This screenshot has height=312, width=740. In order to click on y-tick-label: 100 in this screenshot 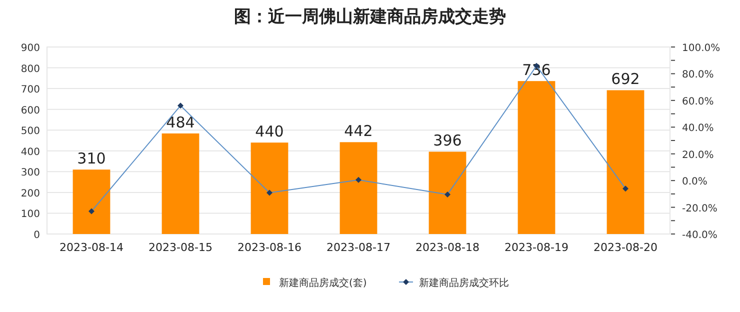, I will do `click(30, 214)`.